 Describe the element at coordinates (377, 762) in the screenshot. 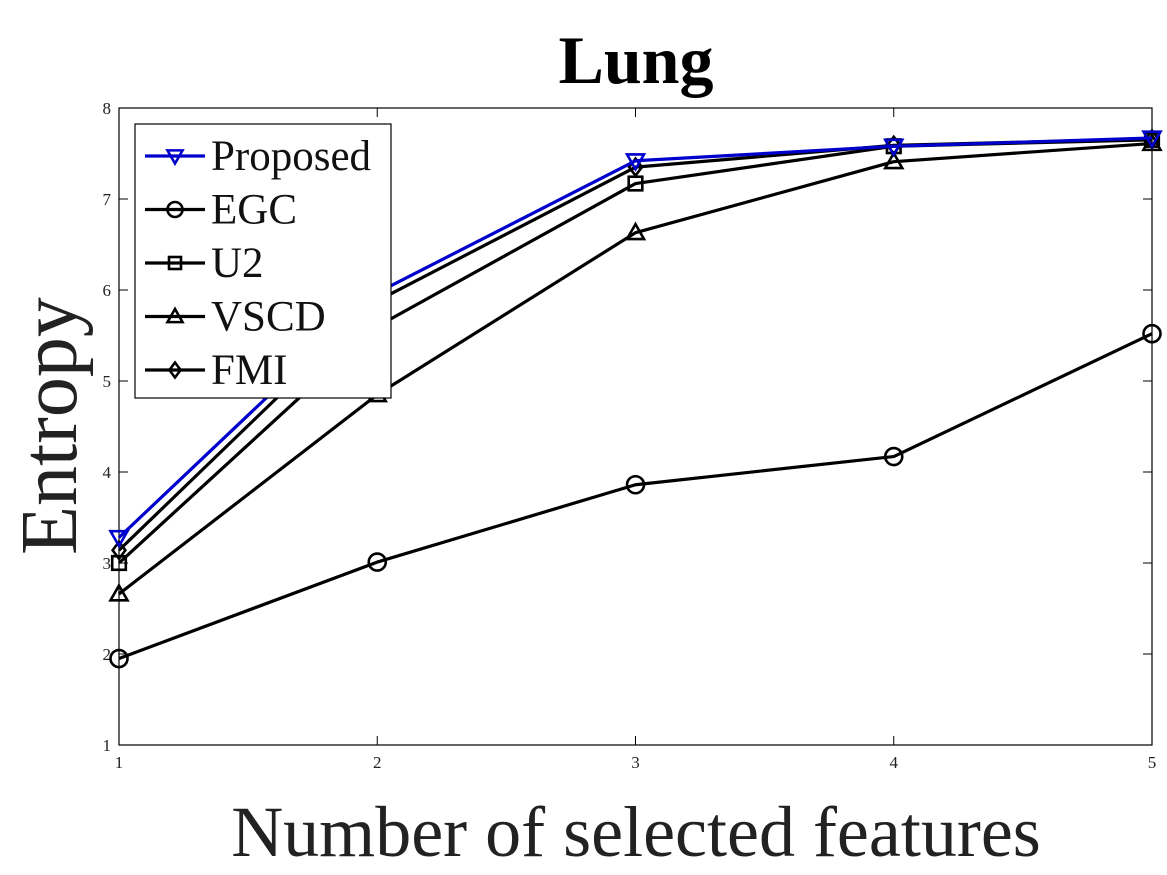

I see `x-tick-label: 2` at that location.